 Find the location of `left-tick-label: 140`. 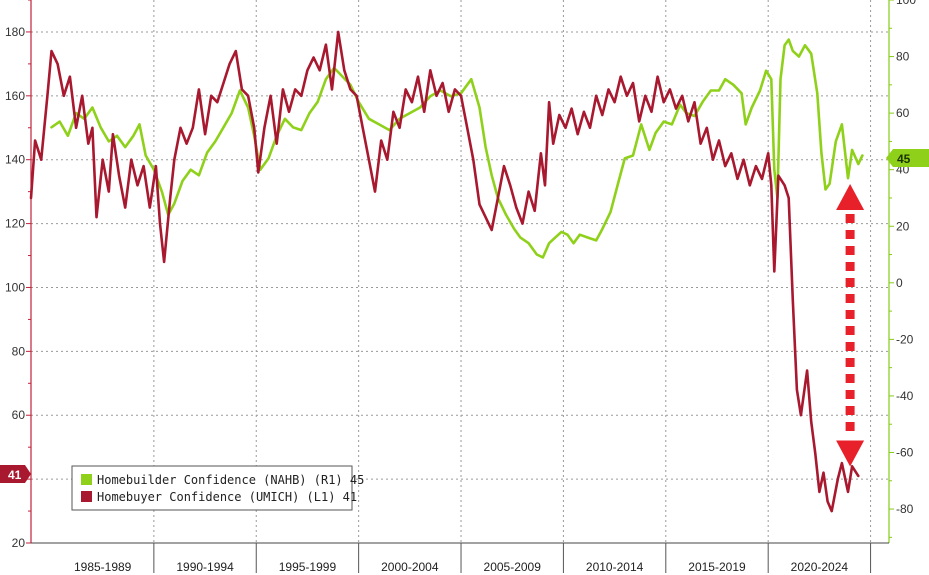

left-tick-label: 140 is located at coordinates (15, 160).